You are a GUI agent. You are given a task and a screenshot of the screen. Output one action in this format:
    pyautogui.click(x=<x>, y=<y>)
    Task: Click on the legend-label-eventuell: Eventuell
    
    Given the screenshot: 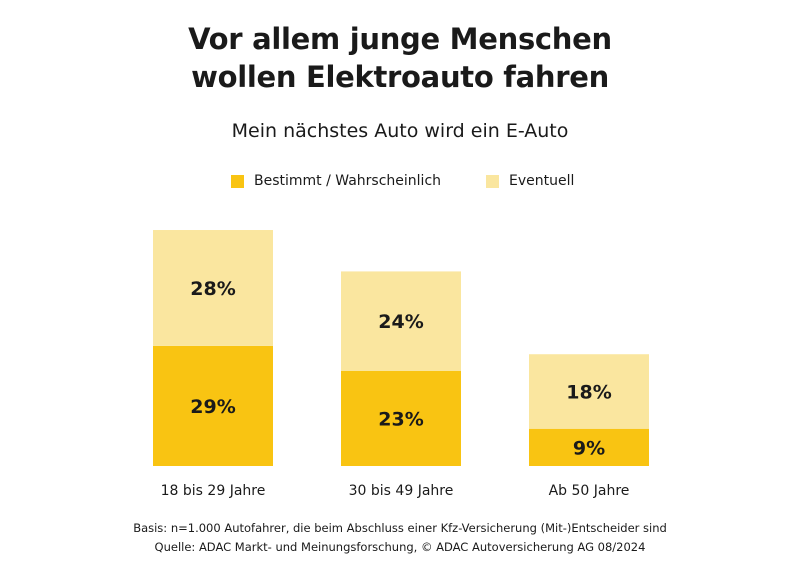 What is the action you would take?
    pyautogui.click(x=542, y=181)
    